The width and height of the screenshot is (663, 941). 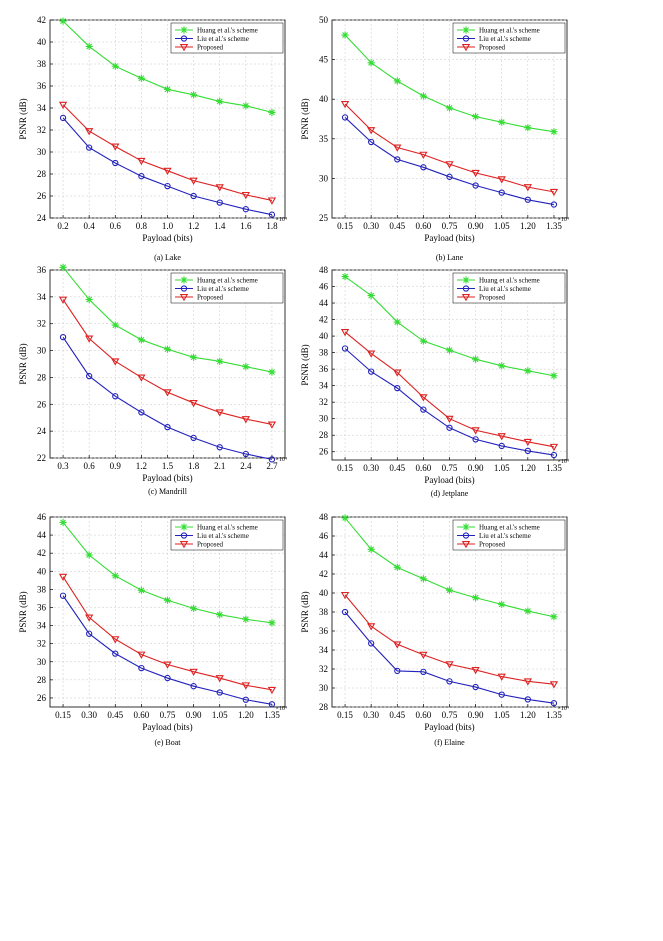 I want to click on x-tick-label: 2.1, so click(x=219, y=466).